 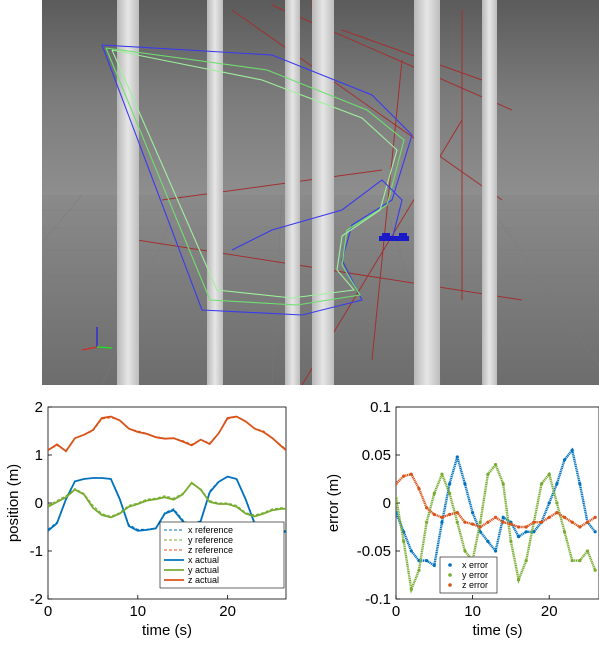 What do you see at coordinates (376, 455) in the screenshot?
I see `y-tick-label: 0.05` at bounding box center [376, 455].